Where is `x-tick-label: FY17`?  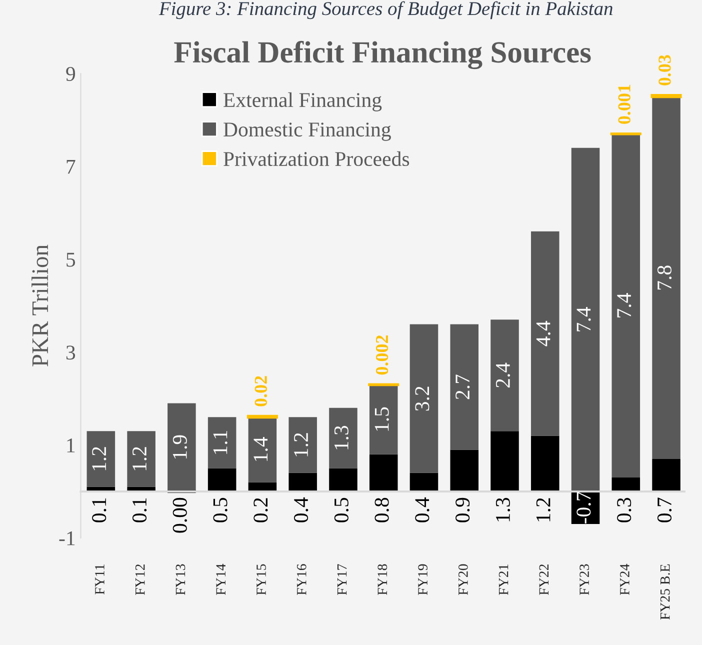
x-tick-label: FY17 is located at coordinates (342, 579).